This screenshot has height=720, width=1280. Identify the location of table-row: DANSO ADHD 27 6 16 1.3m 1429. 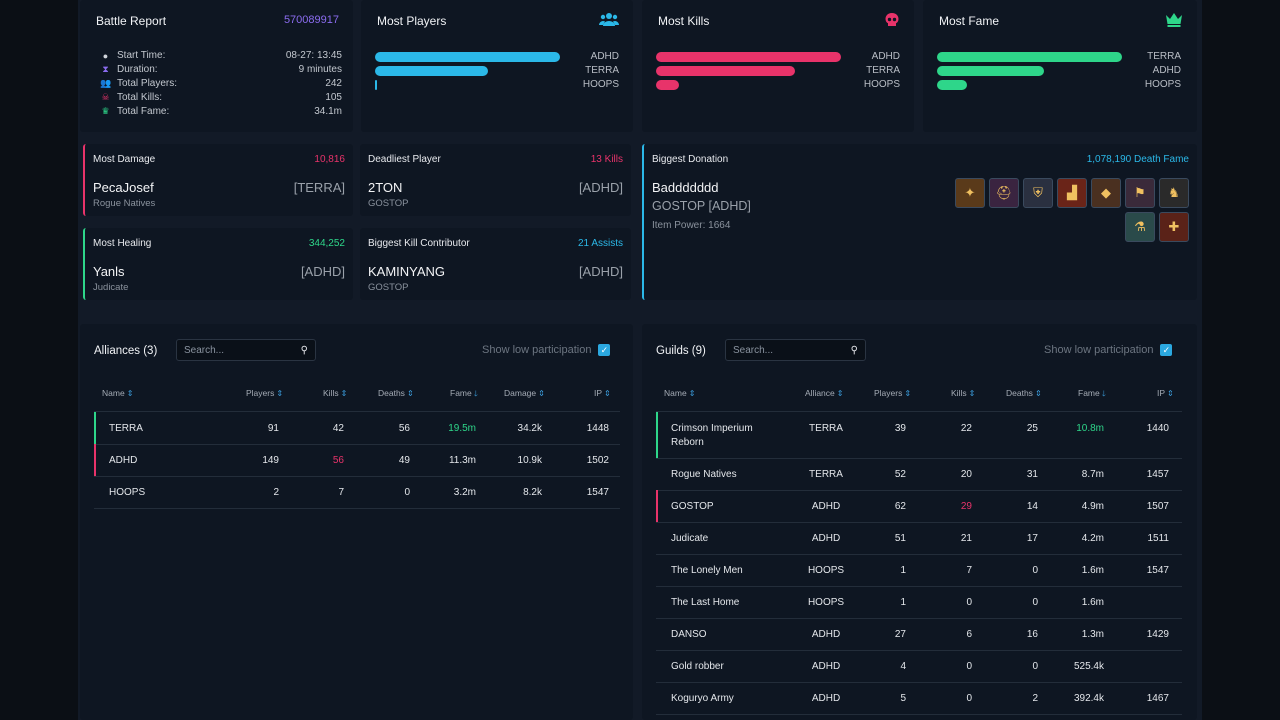
(919, 634).